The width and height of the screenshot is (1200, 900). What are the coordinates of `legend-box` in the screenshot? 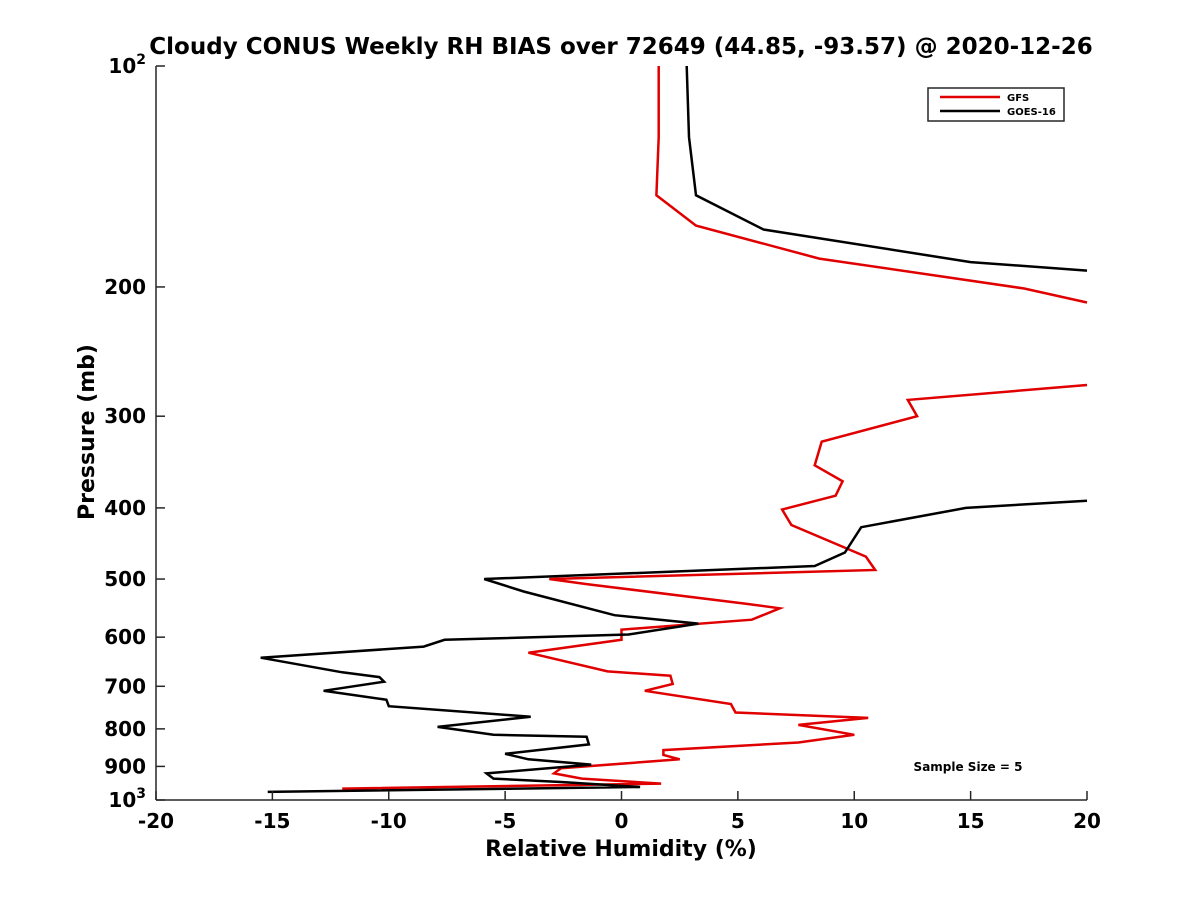 It's located at (996, 104).